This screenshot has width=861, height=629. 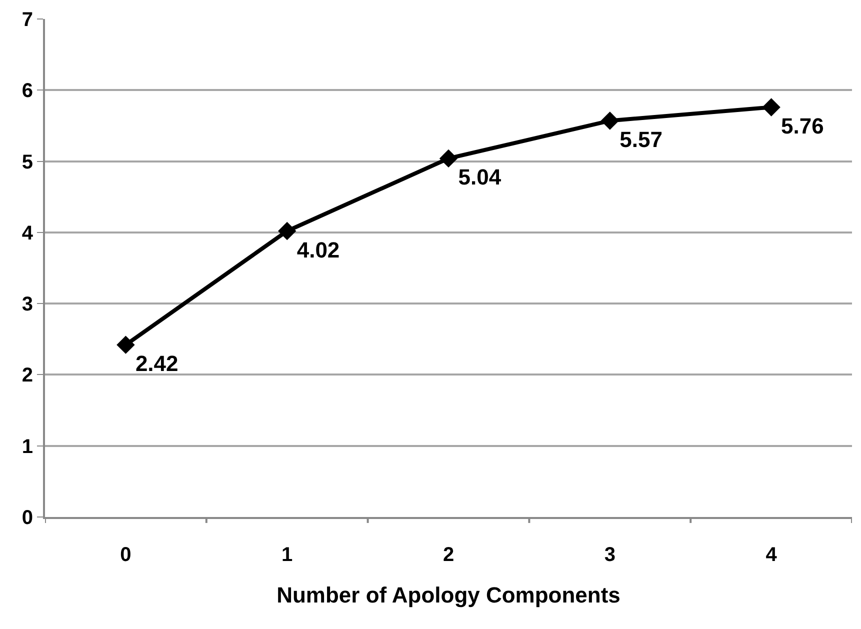 I want to click on y-tick-label: 6, so click(x=27, y=91).